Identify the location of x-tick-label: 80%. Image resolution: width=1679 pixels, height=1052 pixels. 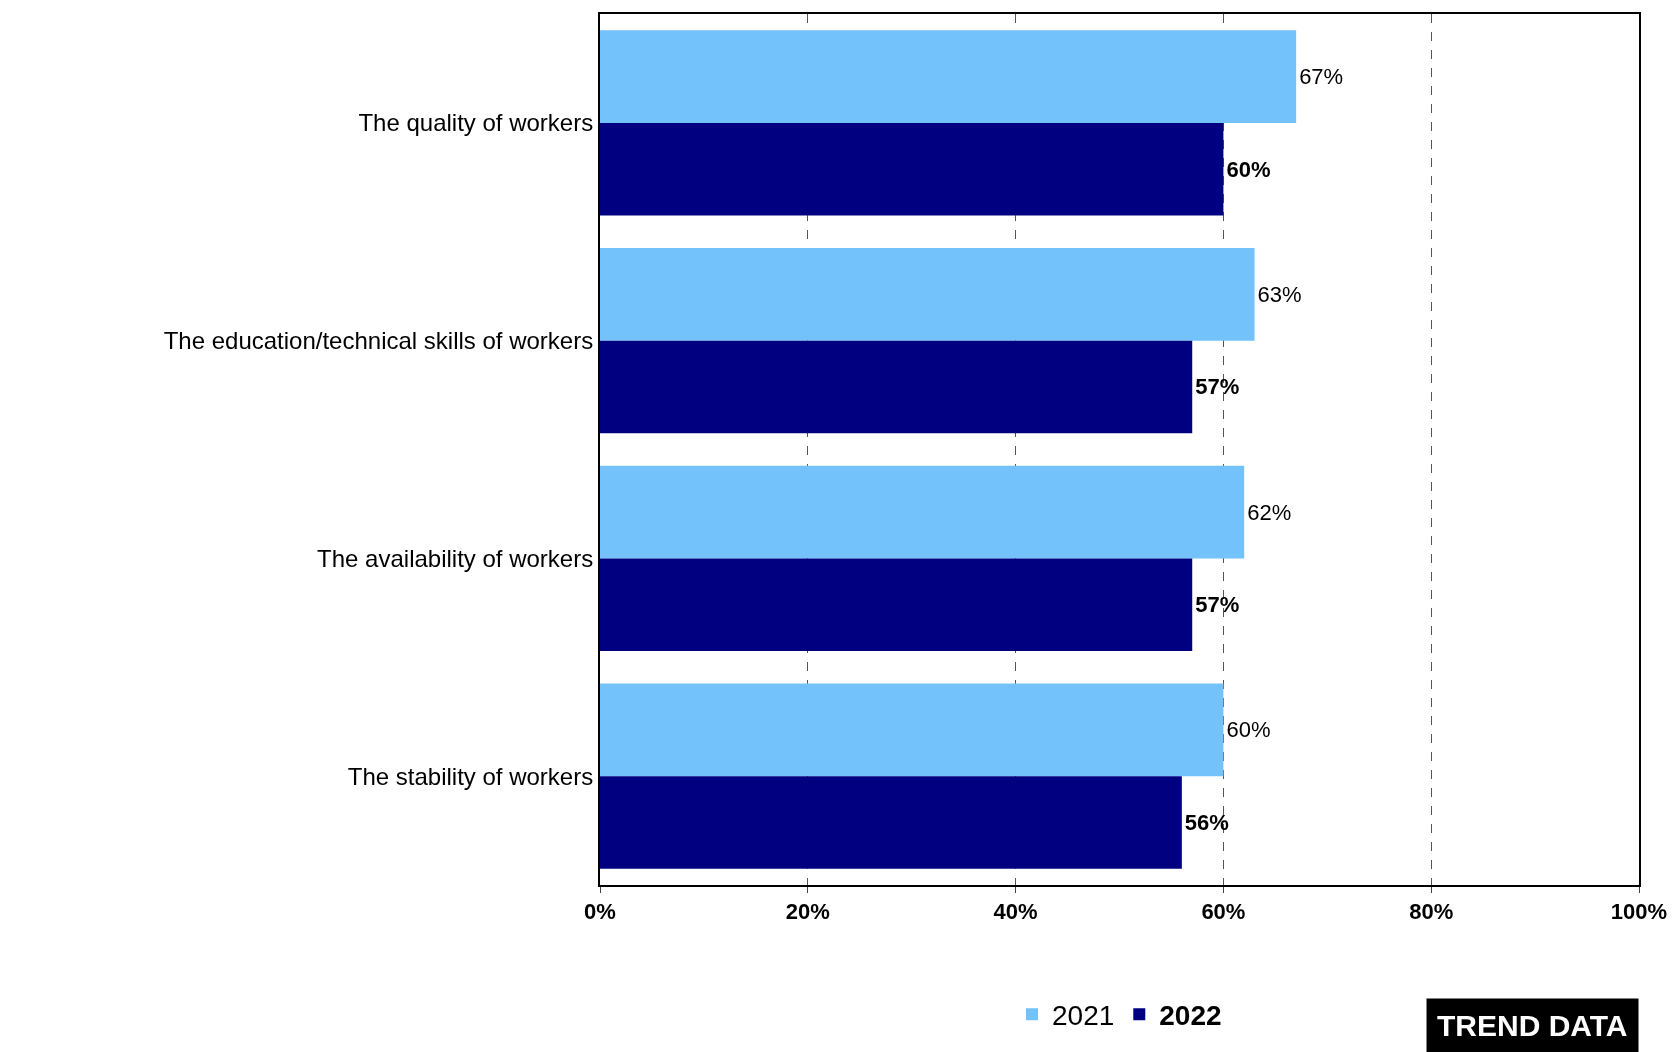
(1431, 912).